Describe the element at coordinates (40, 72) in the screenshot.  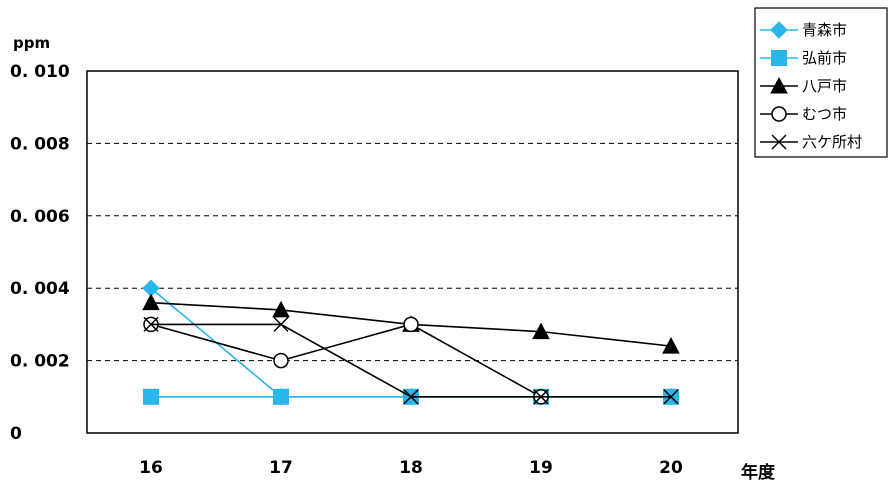
I see `y-tick-label: 0. 010` at that location.